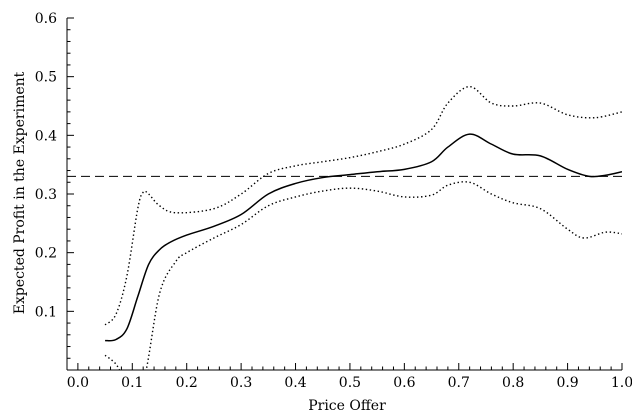  Describe the element at coordinates (46, 19) in the screenshot. I see `y-tick-label: 0.6` at that location.